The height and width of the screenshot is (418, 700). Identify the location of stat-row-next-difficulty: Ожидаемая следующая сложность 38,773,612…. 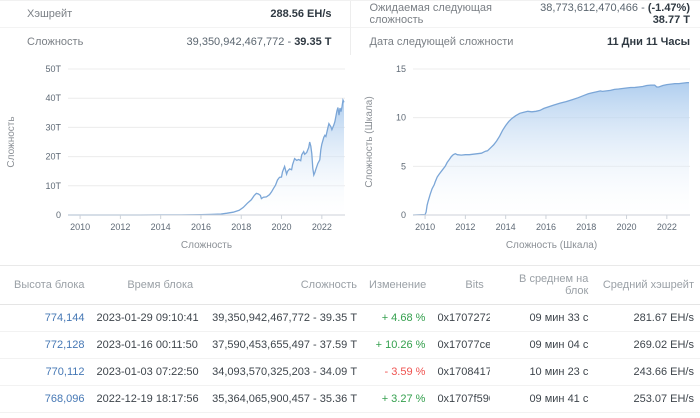
(525, 14).